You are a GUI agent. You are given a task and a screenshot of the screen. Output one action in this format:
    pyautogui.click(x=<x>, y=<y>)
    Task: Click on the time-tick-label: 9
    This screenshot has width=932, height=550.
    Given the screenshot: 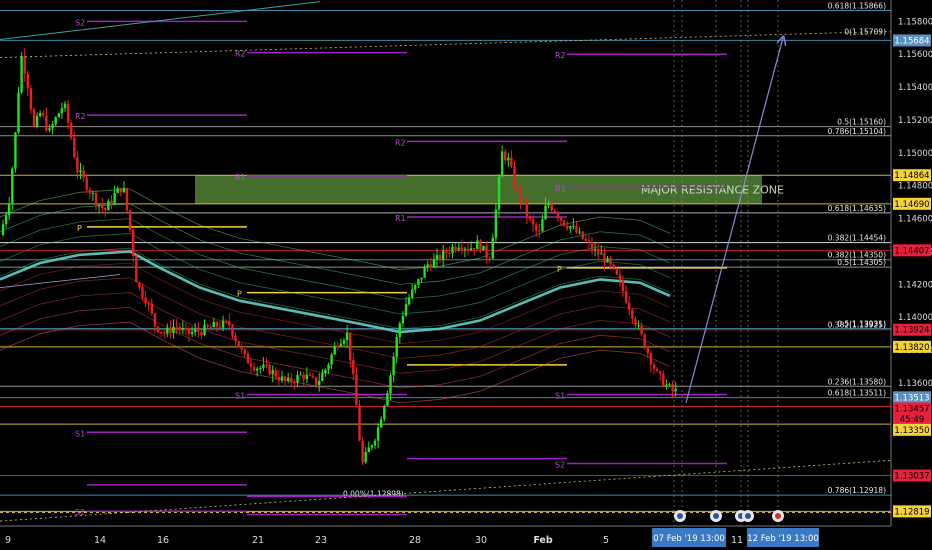 What is the action you would take?
    pyautogui.click(x=8, y=540)
    